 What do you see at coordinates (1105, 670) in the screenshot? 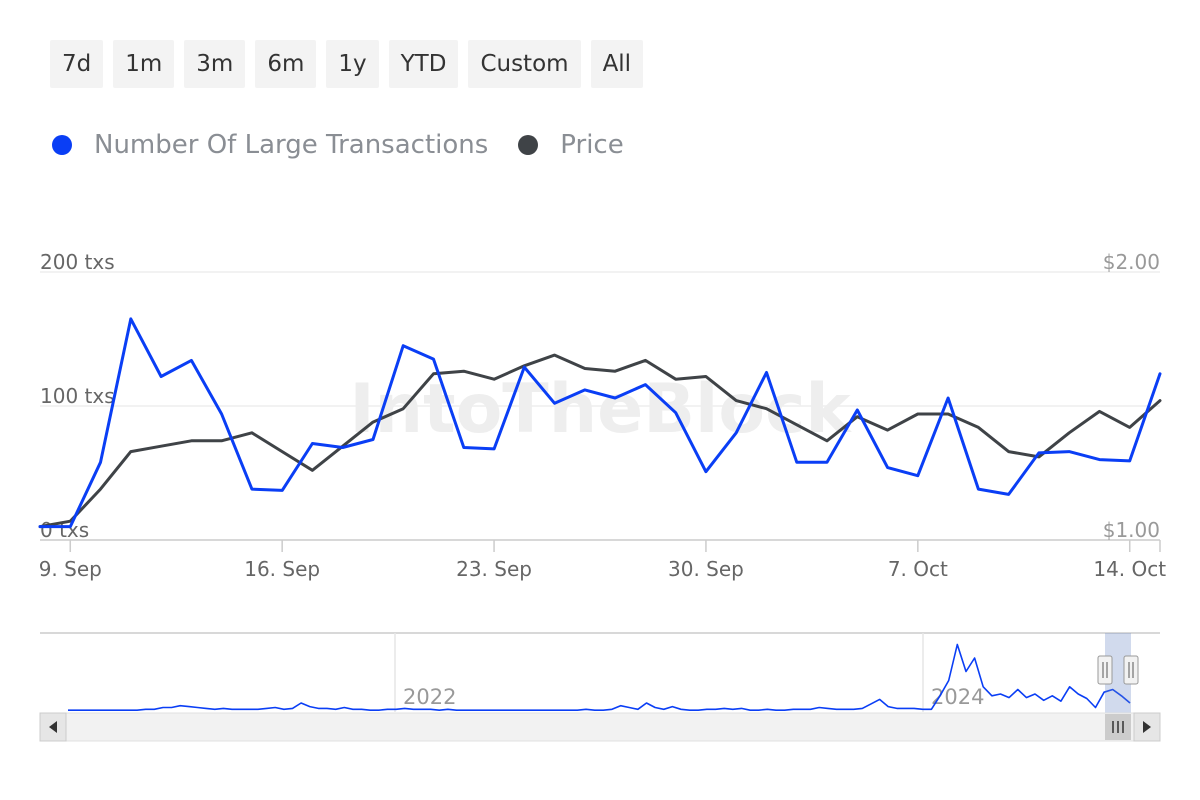
I see `navigator-left-handle` at bounding box center [1105, 670].